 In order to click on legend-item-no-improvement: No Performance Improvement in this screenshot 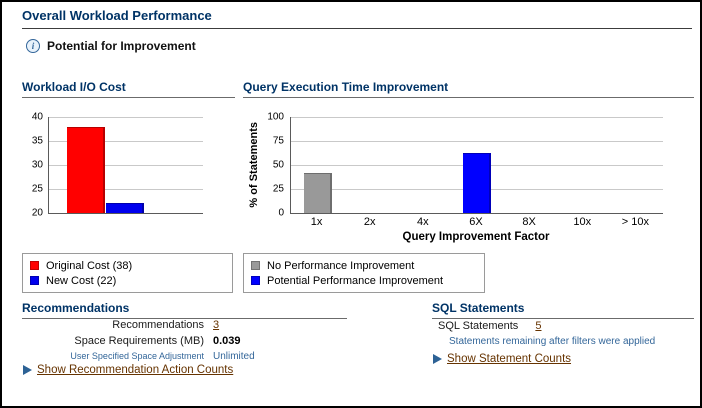, I will do `click(364, 265)`.